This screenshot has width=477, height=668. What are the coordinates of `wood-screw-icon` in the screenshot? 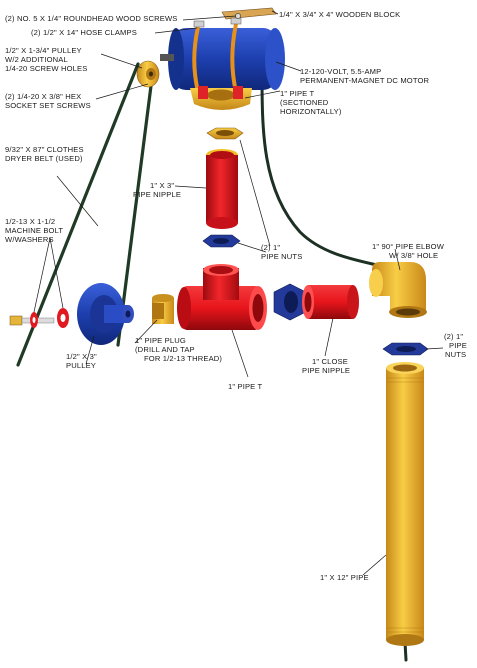 It's located at (238, 16).